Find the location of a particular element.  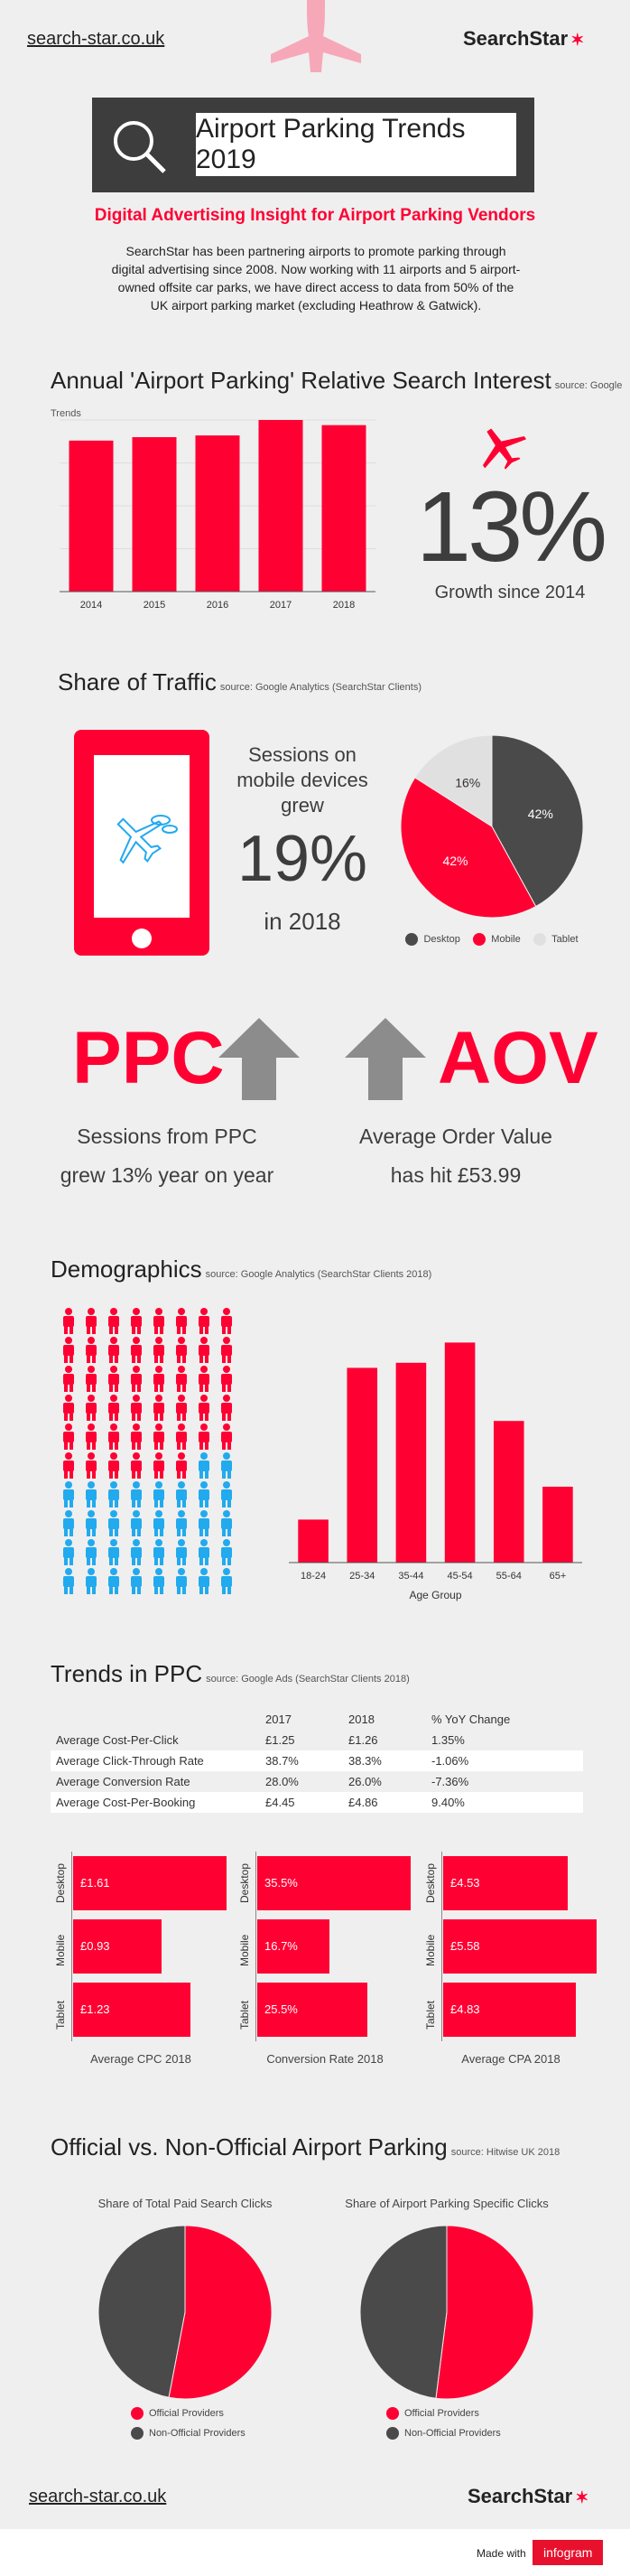

bar: 25.5% is located at coordinates (312, 2010).